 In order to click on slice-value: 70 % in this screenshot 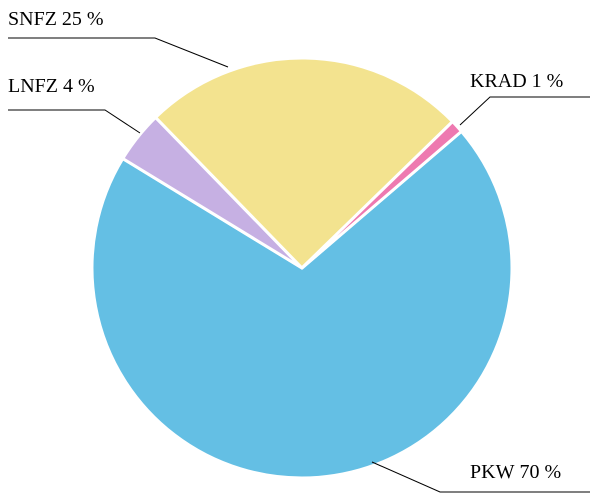, I will do `click(540, 472)`.